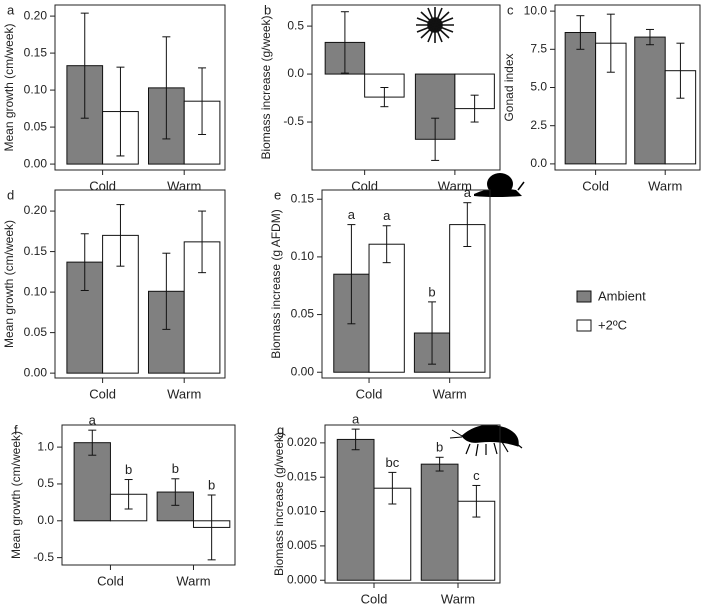 The height and width of the screenshot is (612, 709). I want to click on panel-label: a, so click(11, 9).